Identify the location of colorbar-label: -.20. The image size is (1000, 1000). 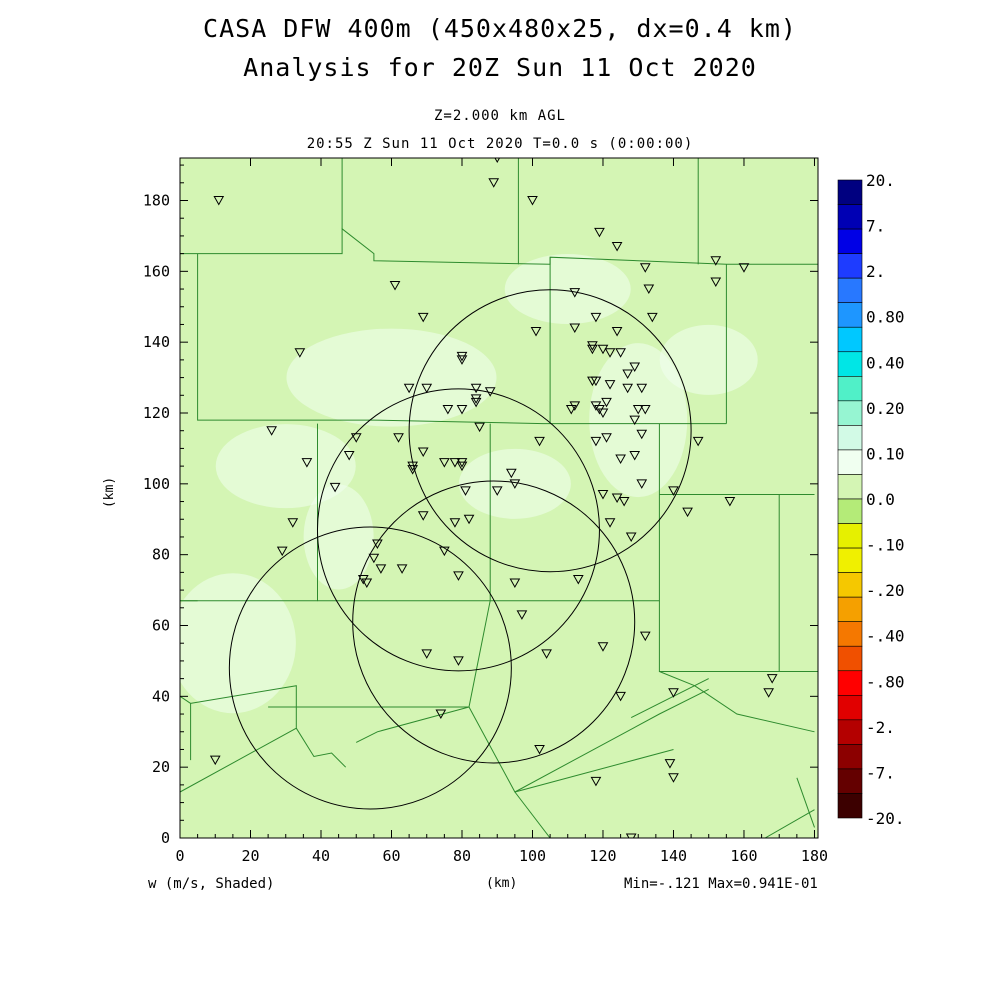
(885, 590).